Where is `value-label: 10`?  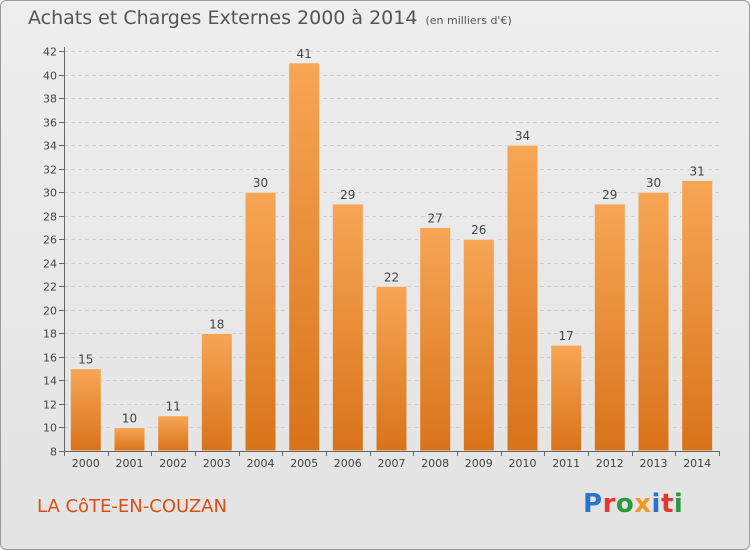 value-label: 10 is located at coordinates (129, 419).